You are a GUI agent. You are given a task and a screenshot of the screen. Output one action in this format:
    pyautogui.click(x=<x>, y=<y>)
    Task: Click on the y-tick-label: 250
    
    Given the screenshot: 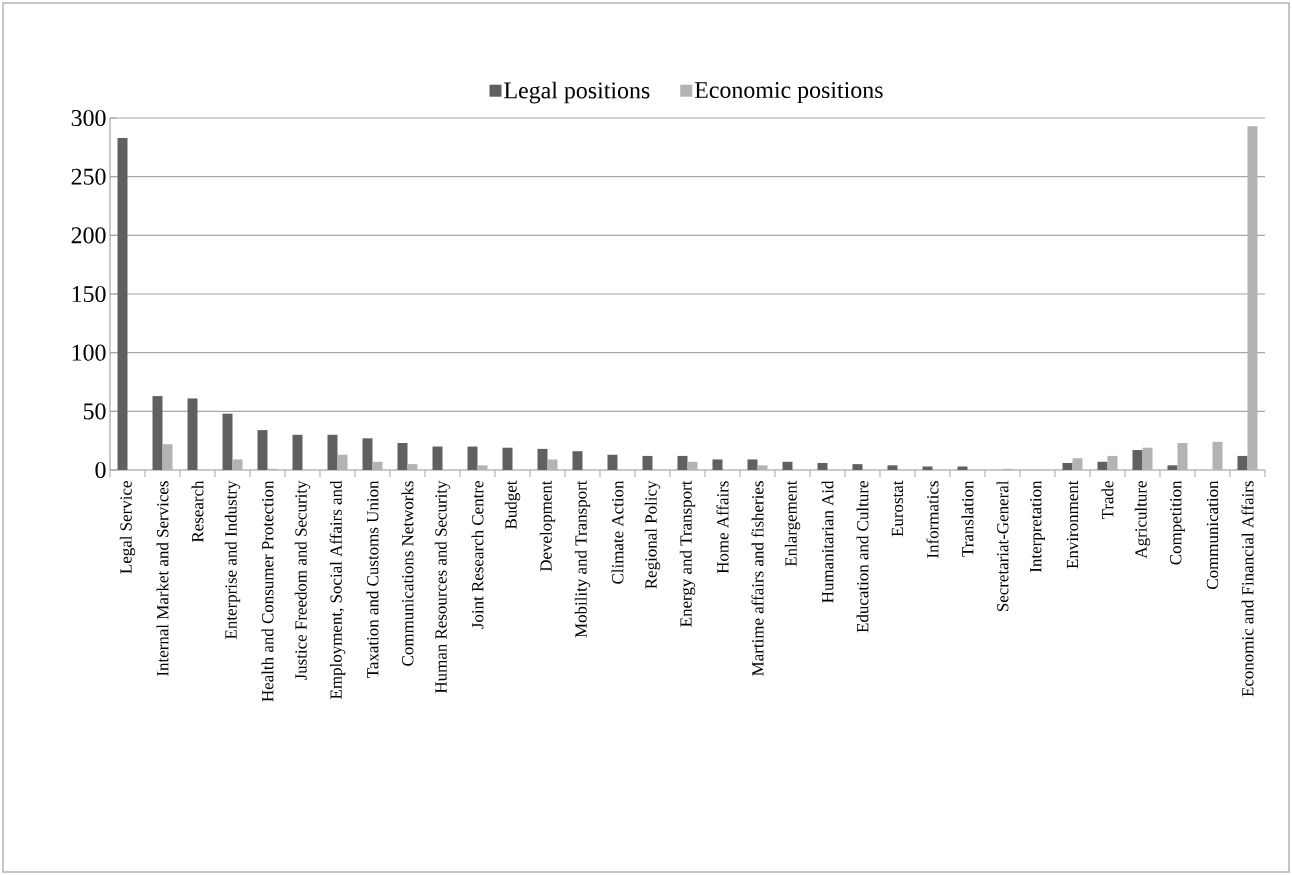 What is the action you would take?
    pyautogui.click(x=88, y=176)
    